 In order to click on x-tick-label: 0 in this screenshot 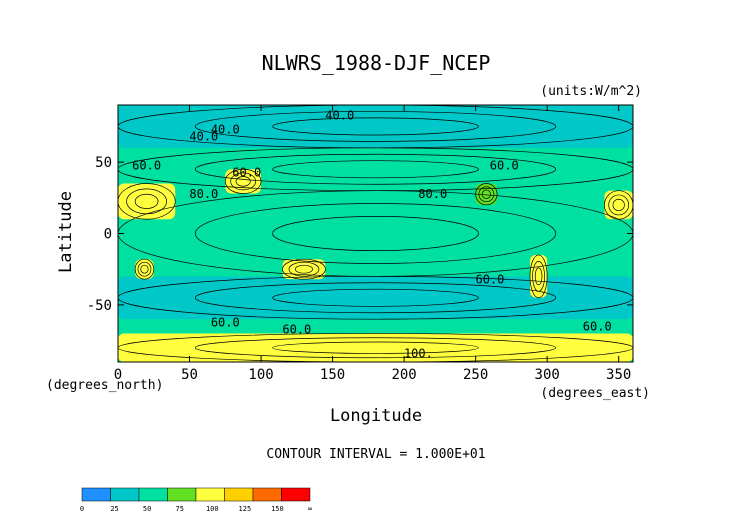, I will do `click(118, 375)`.